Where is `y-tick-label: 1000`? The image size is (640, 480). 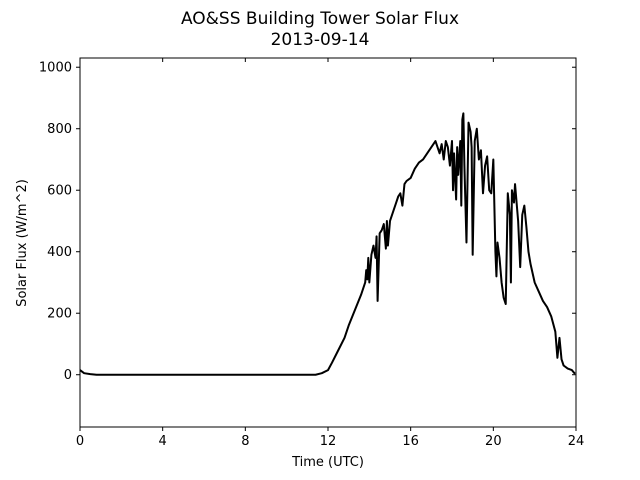 y-tick-label: 1000 is located at coordinates (55, 68).